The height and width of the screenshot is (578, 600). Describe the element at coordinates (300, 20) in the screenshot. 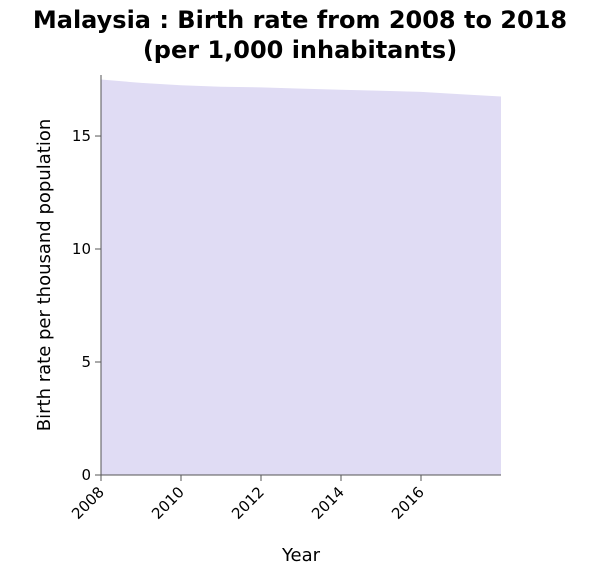

I see `chart-title-line1: Malaysia : Birth rate from 2008 to 2018` at that location.